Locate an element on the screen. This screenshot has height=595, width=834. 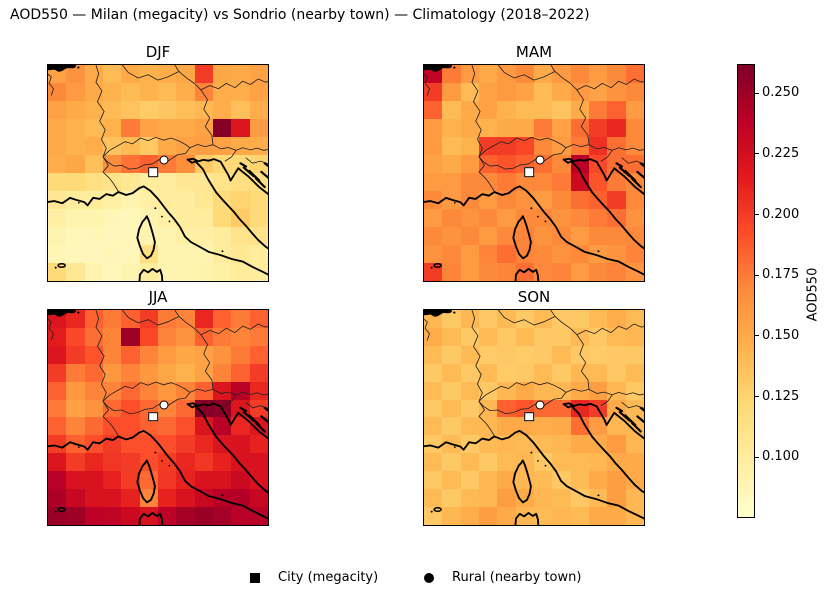
colorbar-tick-label: 0.250 is located at coordinates (781, 93).